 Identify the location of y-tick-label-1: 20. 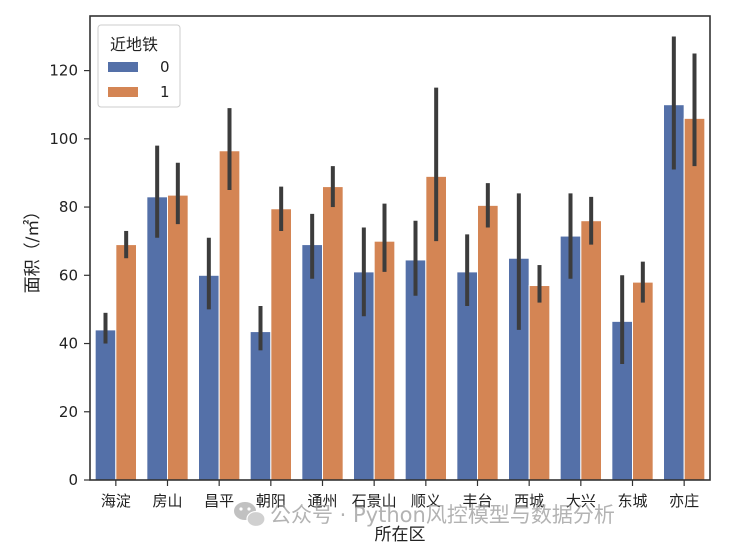
(68, 412).